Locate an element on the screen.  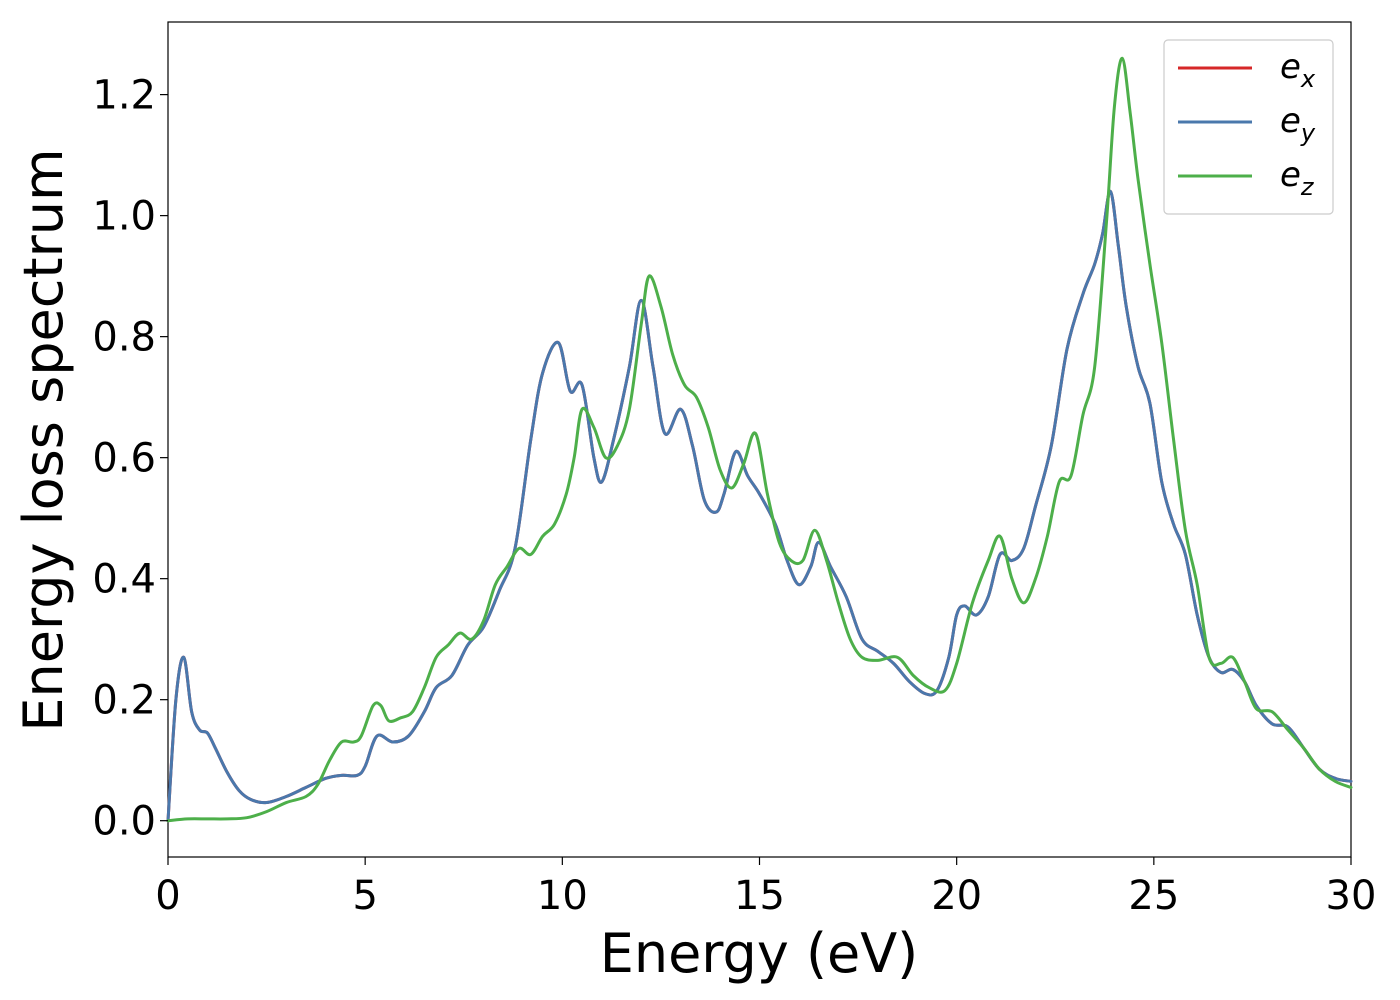
legend-label-ex: ex is located at coordinates (1298, 70).